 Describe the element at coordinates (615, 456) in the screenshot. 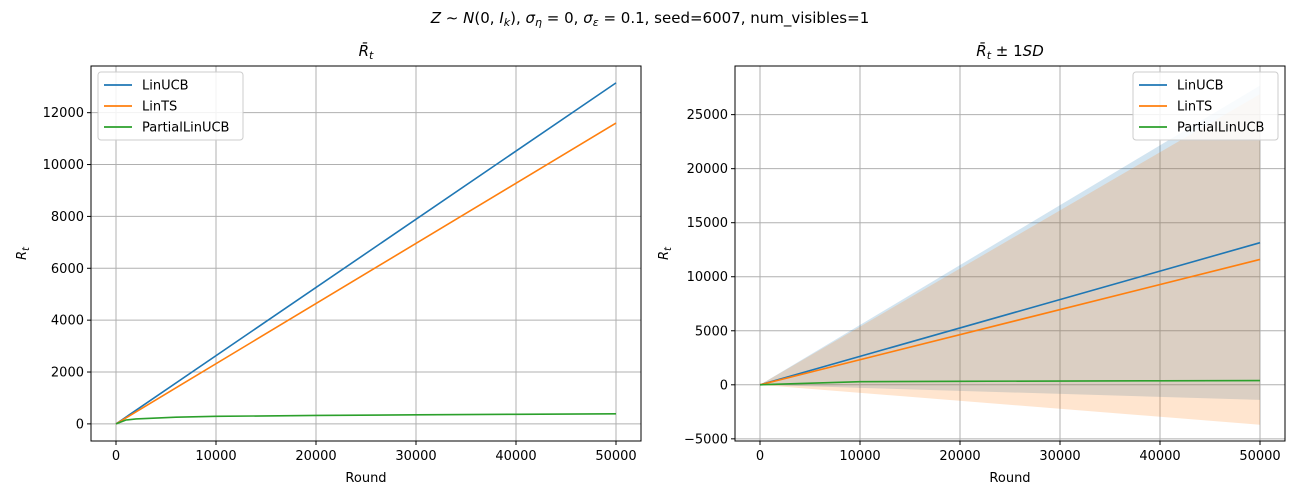

I see `left-x-tick-label: 50000` at that location.